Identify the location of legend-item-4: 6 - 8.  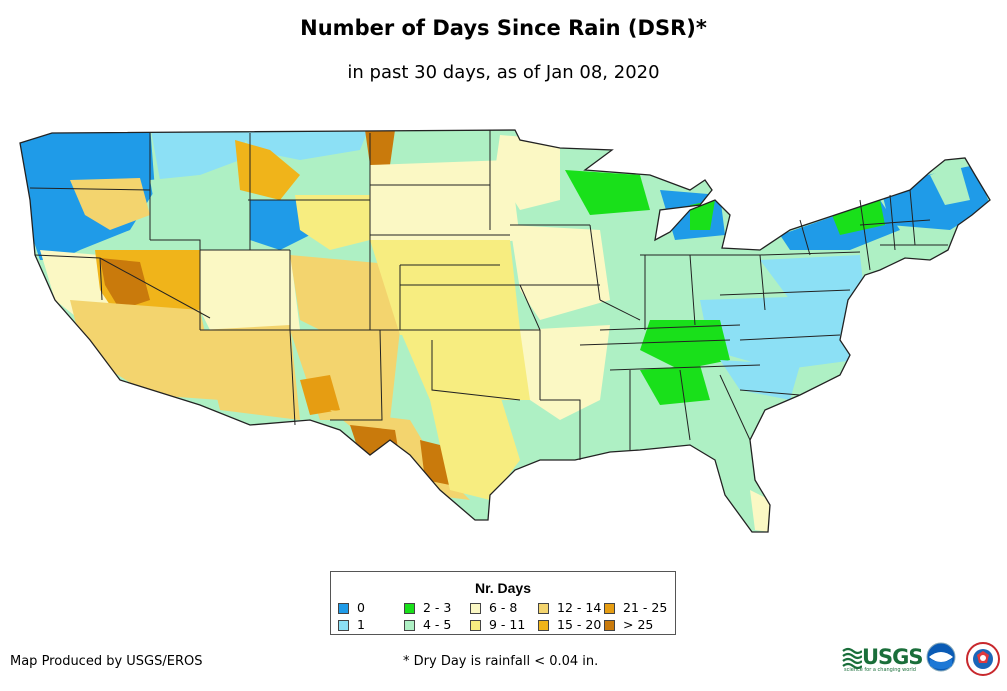
(493, 608).